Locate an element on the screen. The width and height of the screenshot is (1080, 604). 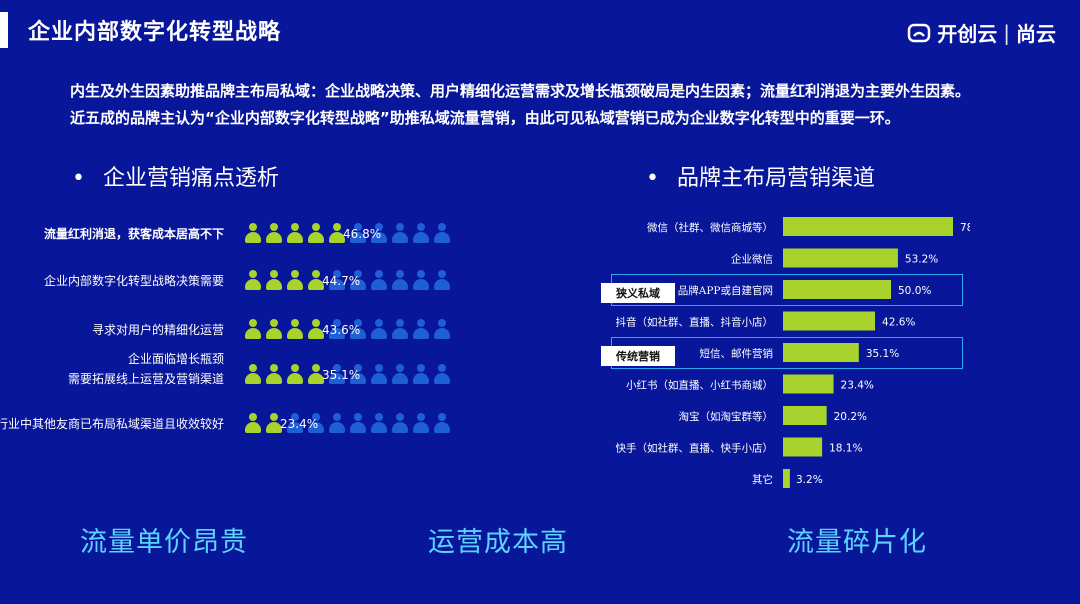
pain-point-label: 行业中其他友商已布局私域渠道且收效较好 is located at coordinates (112, 424).